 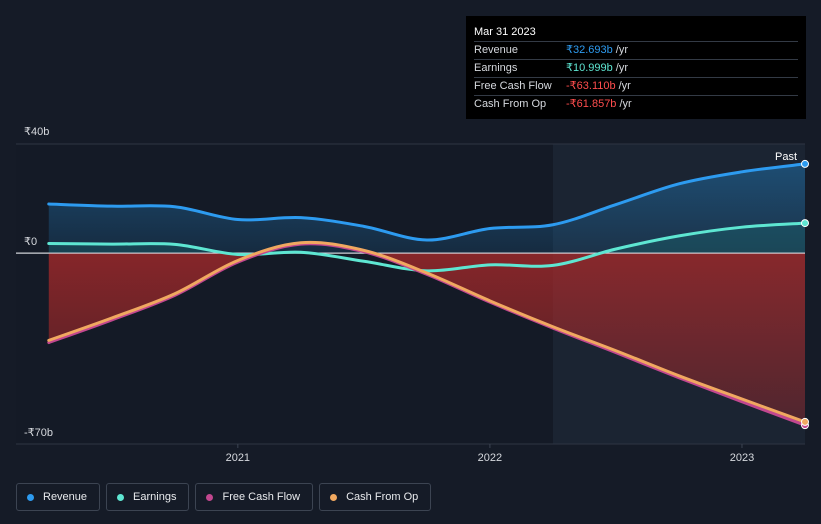 What do you see at coordinates (591, 86) in the screenshot?
I see `tooltip-value: -₹63.110b` at bounding box center [591, 86].